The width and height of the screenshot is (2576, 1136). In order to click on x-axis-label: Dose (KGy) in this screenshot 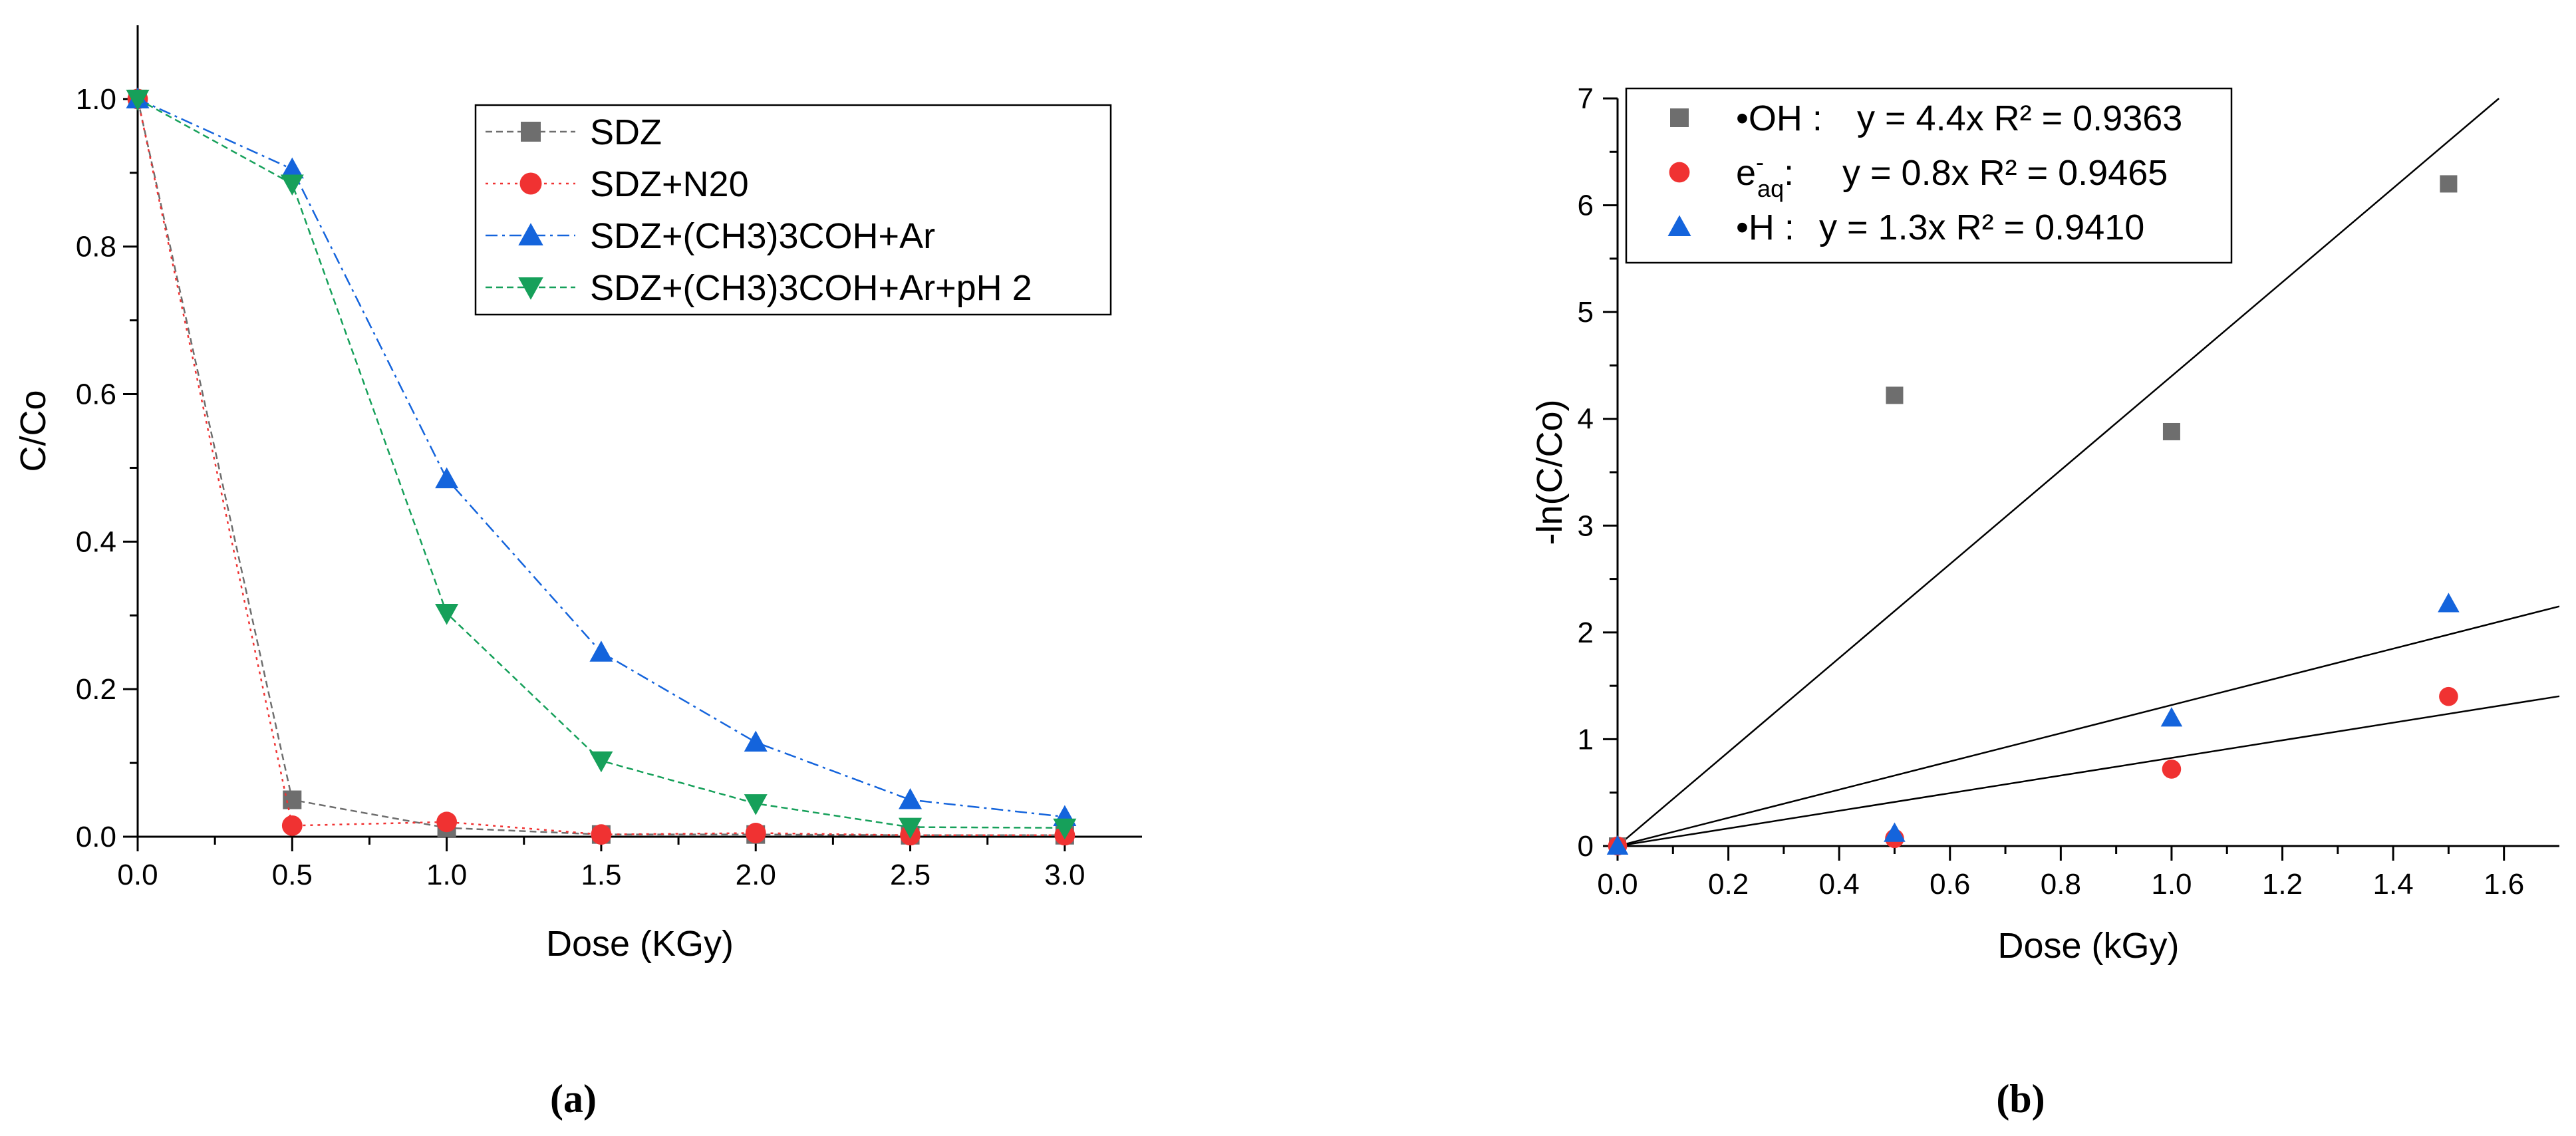, I will do `click(640, 944)`.